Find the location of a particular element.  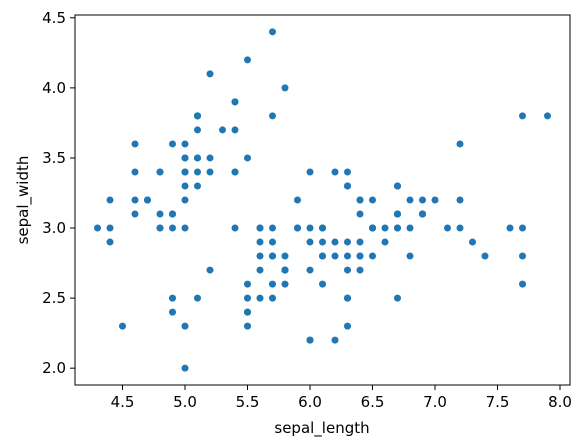

y-tick-label: 4.0 is located at coordinates (54, 88).